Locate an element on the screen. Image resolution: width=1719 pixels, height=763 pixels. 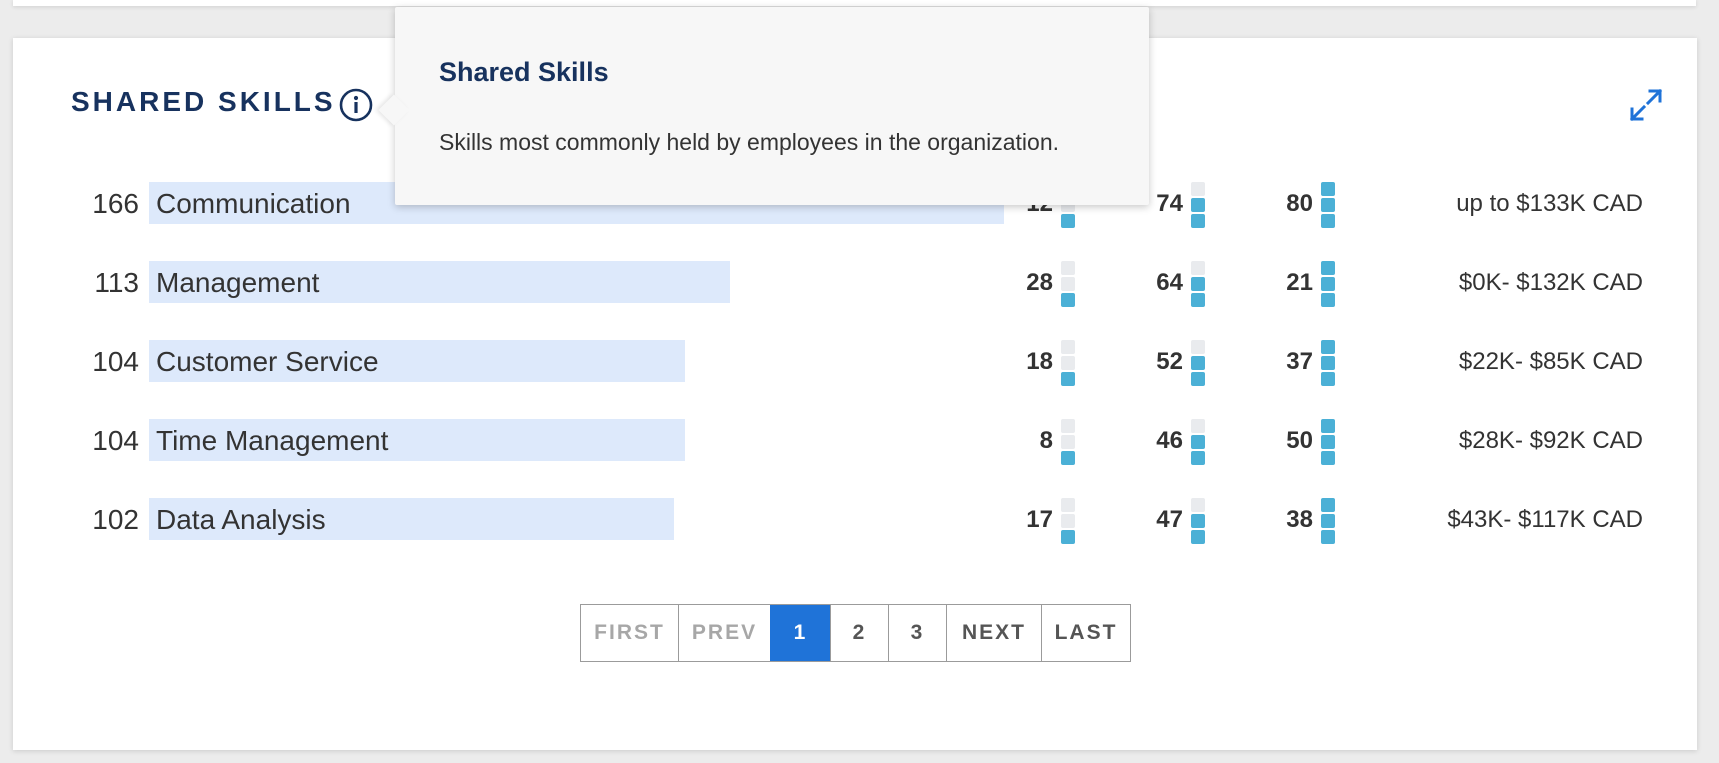
next-page-button: NEXT is located at coordinates (993, 633).